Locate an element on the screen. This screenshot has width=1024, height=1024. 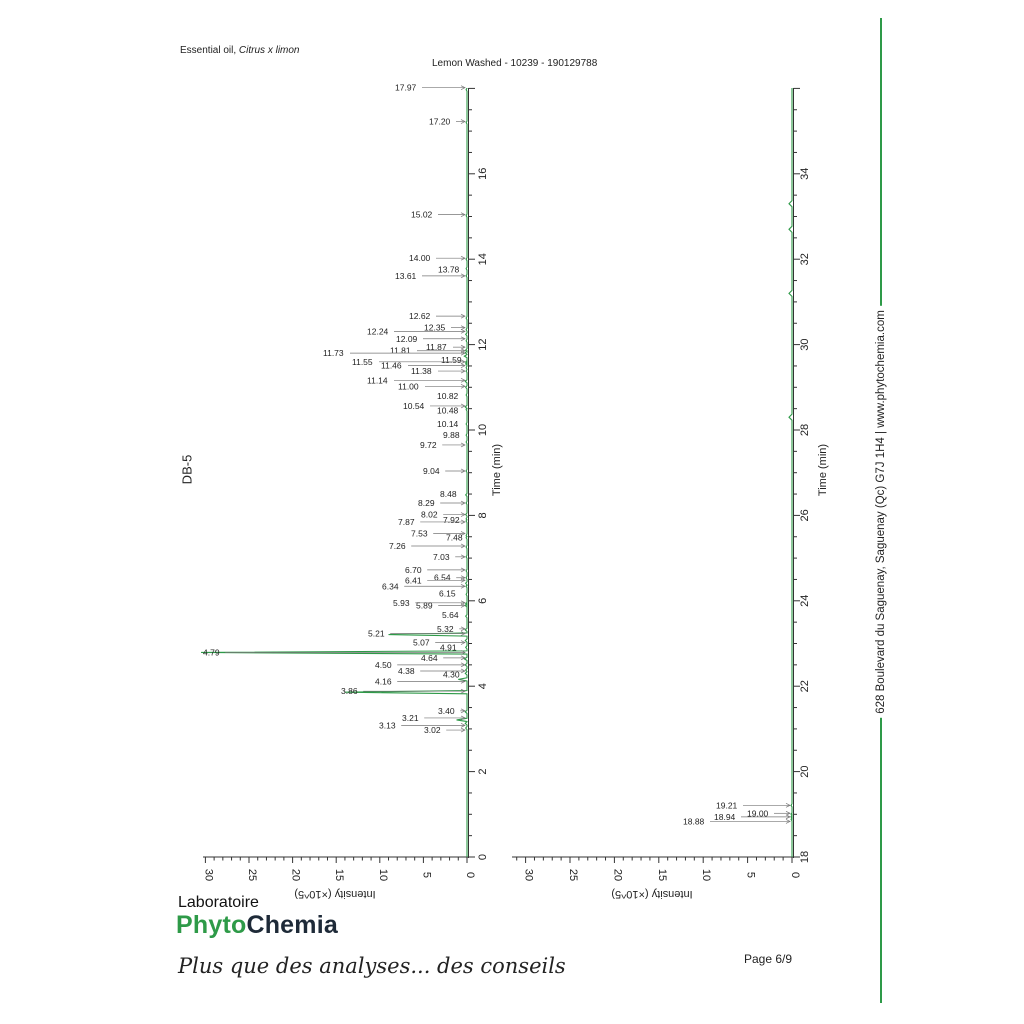
time-tick-label: 2 is located at coordinates (483, 772).